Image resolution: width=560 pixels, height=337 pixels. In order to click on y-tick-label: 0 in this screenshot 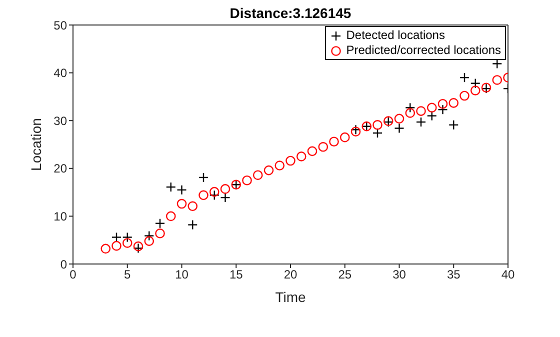, I will do `click(64, 264)`.